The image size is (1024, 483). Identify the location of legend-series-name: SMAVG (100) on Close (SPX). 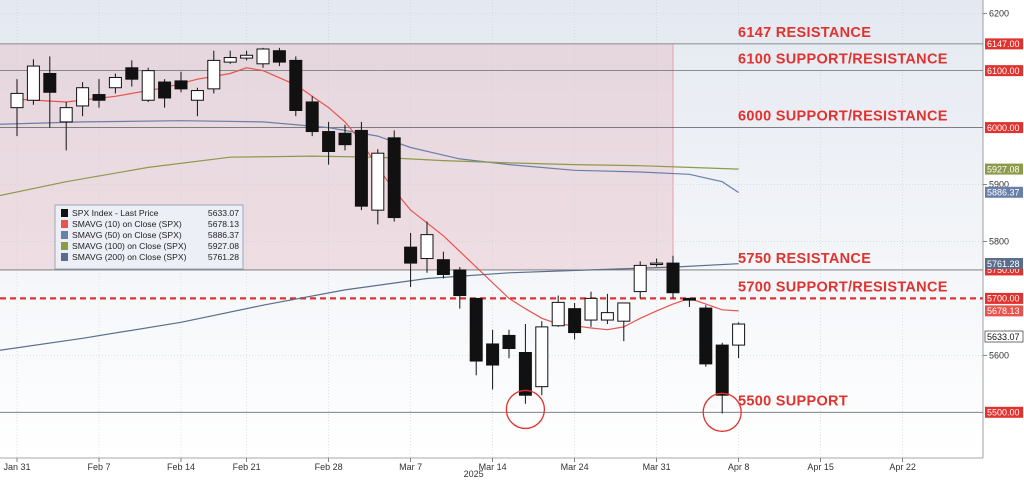
(129, 246).